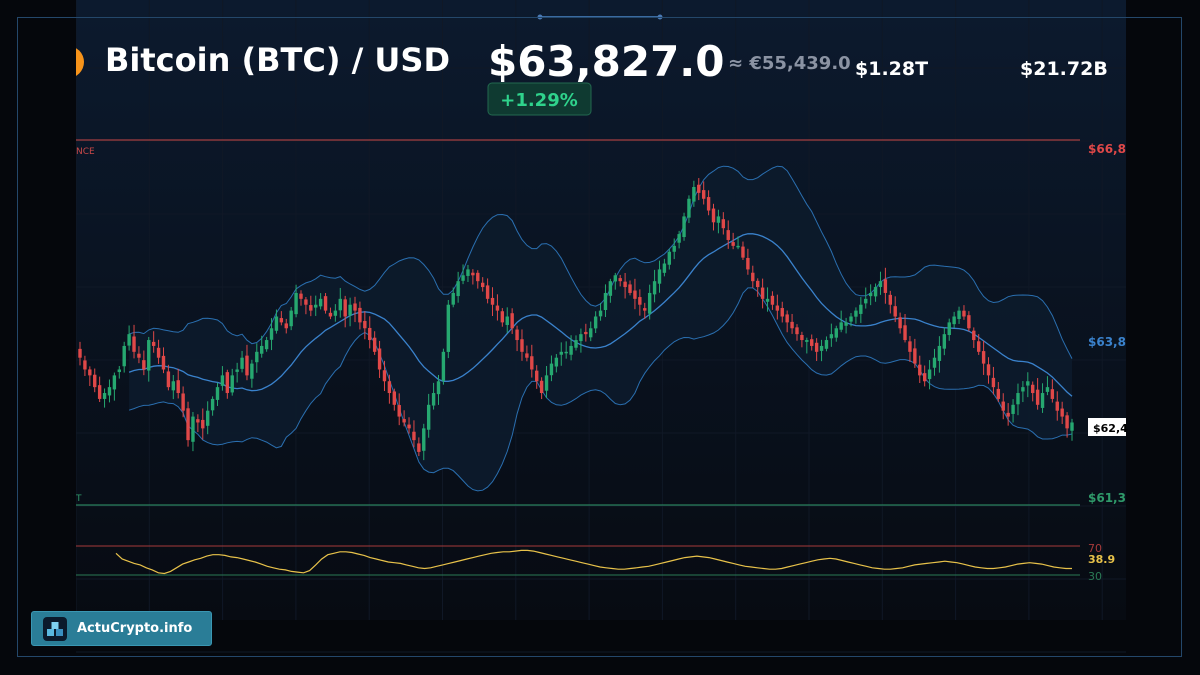 Image resolution: width=1200 pixels, height=675 pixels. Describe the element at coordinates (660, 17) in the screenshot. I see `top-accent-dot-right` at that location.